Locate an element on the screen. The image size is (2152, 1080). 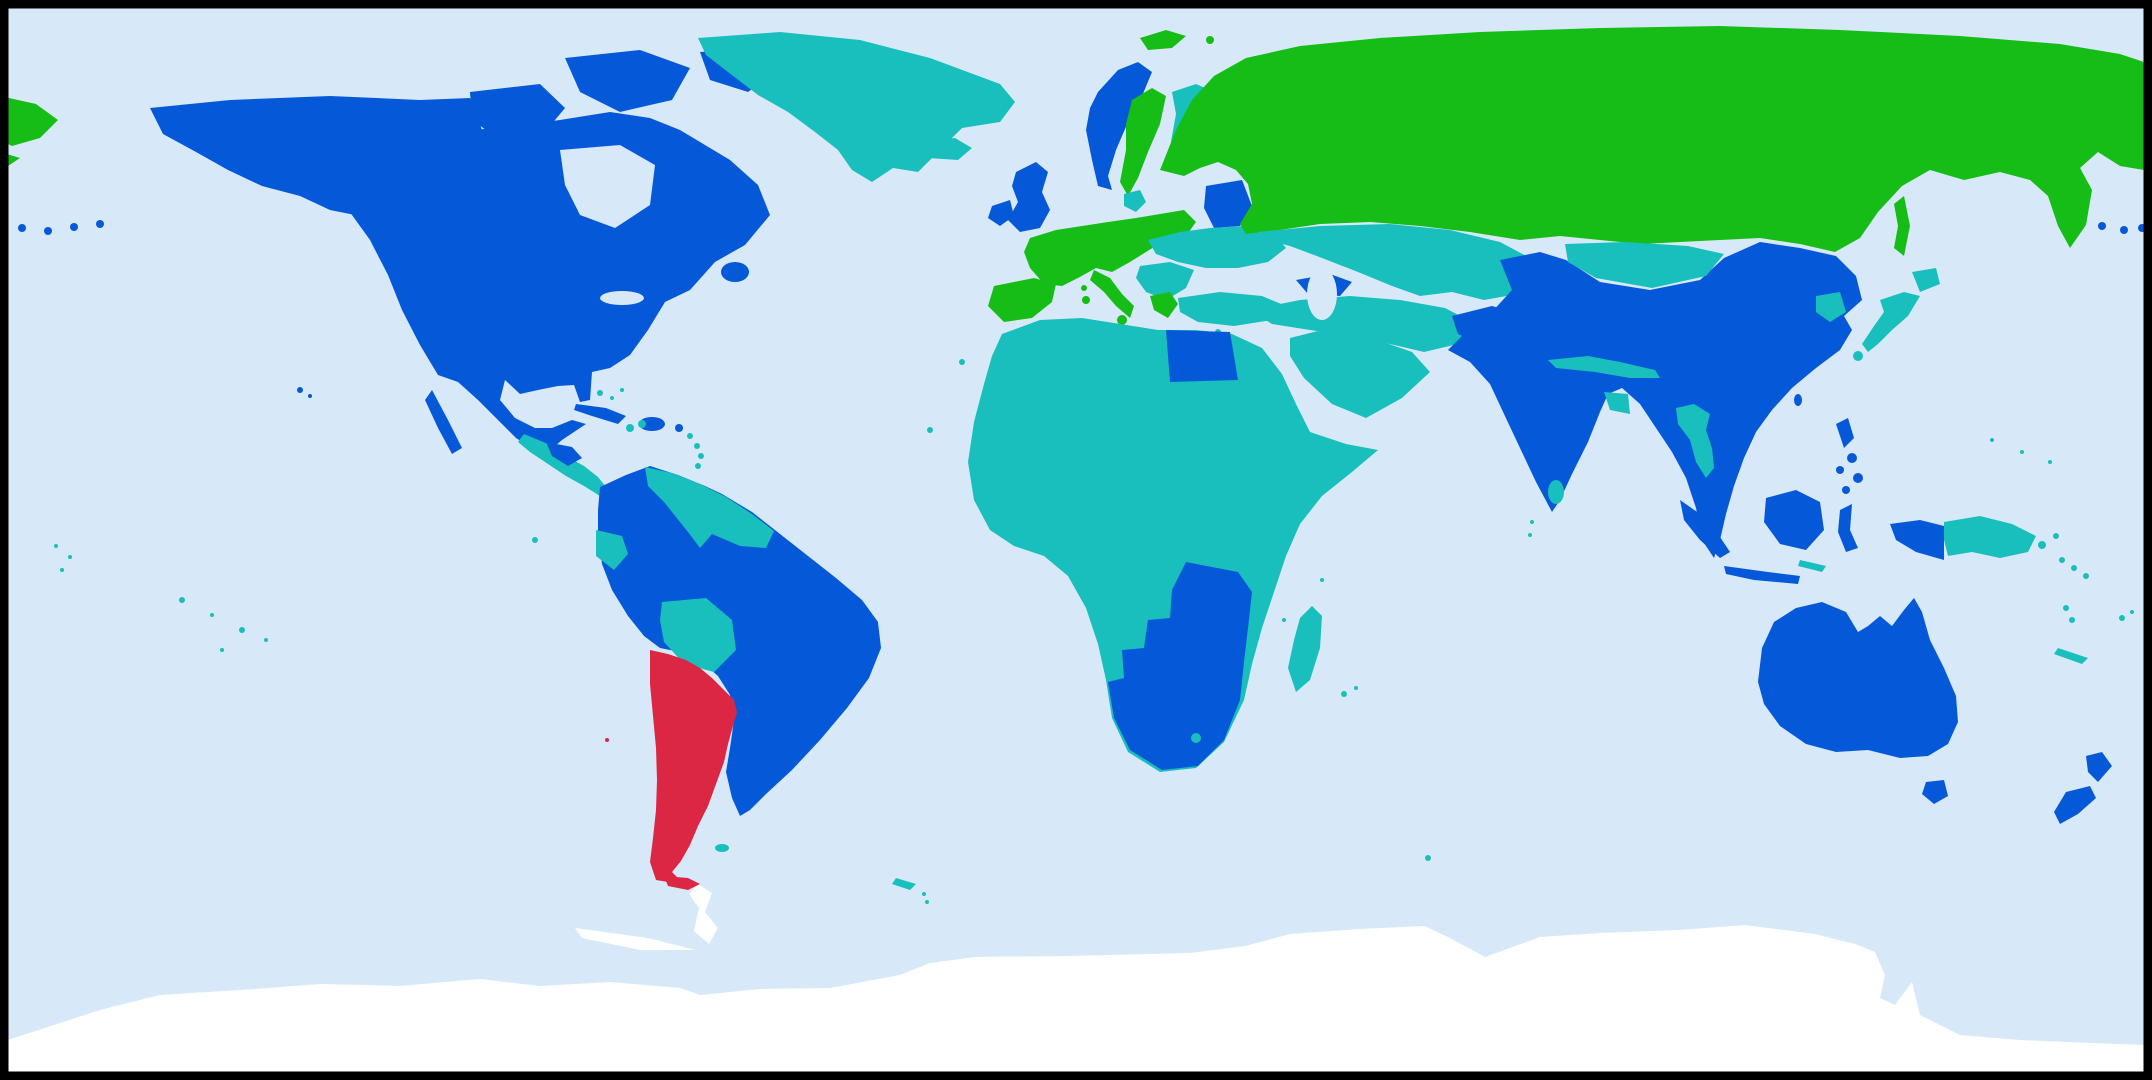
hispaniola is located at coordinates (652, 424).